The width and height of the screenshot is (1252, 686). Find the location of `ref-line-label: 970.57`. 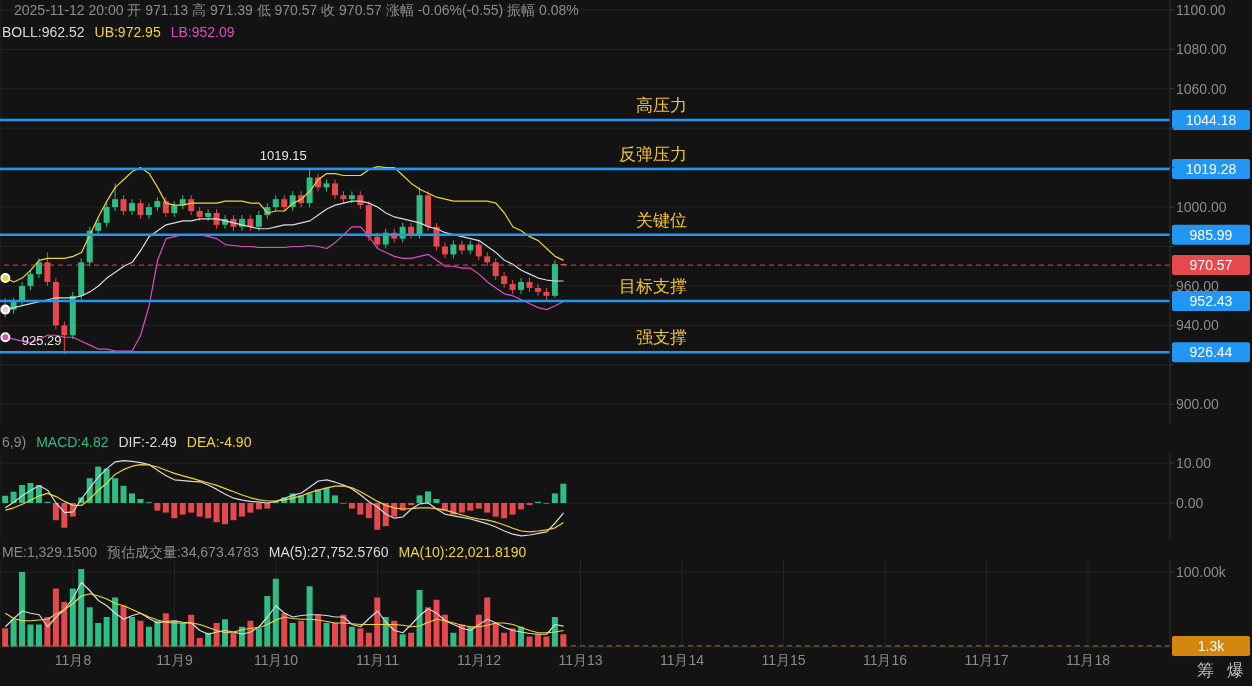

ref-line-label: 970.57 is located at coordinates (1211, 265).